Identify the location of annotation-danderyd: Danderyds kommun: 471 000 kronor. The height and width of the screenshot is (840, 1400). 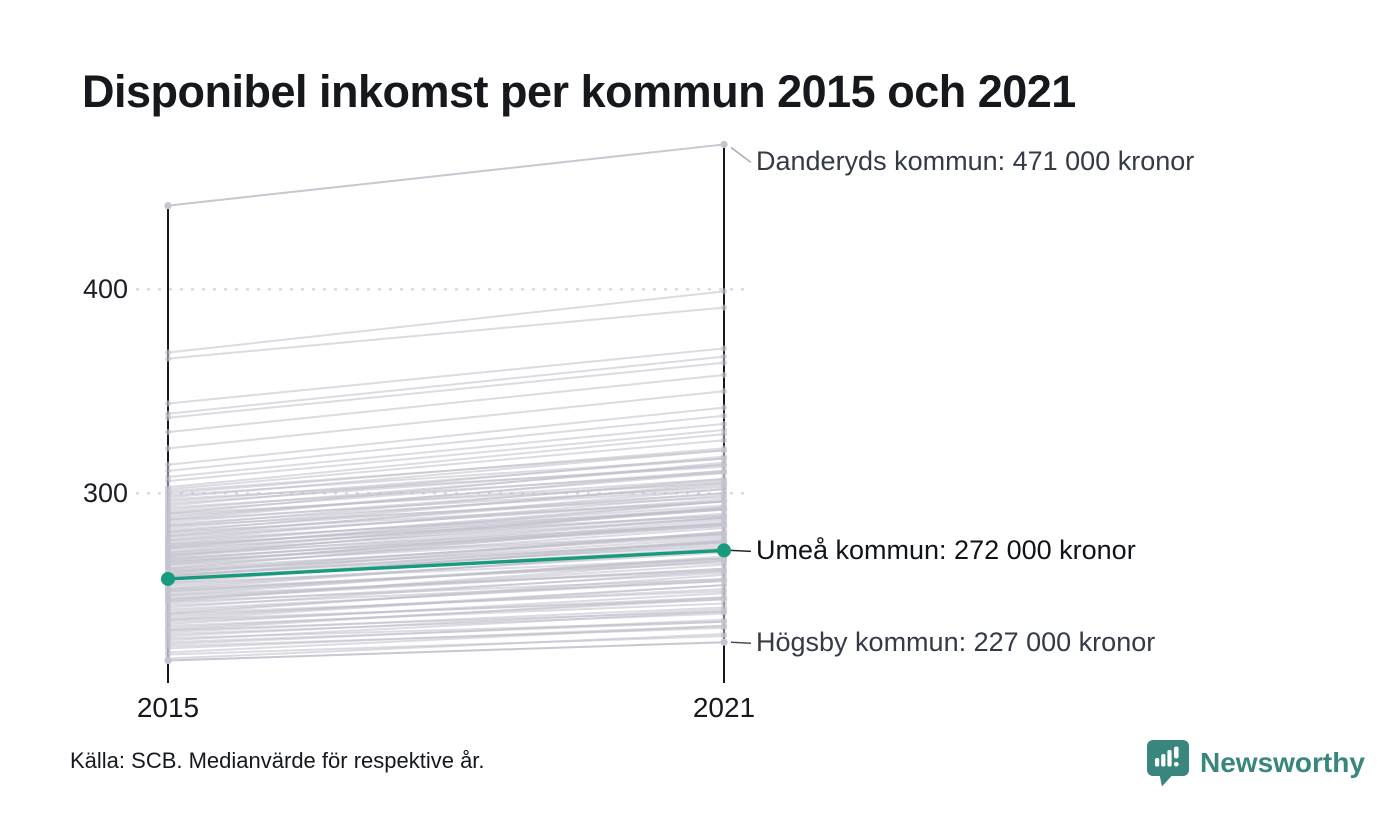
(975, 161).